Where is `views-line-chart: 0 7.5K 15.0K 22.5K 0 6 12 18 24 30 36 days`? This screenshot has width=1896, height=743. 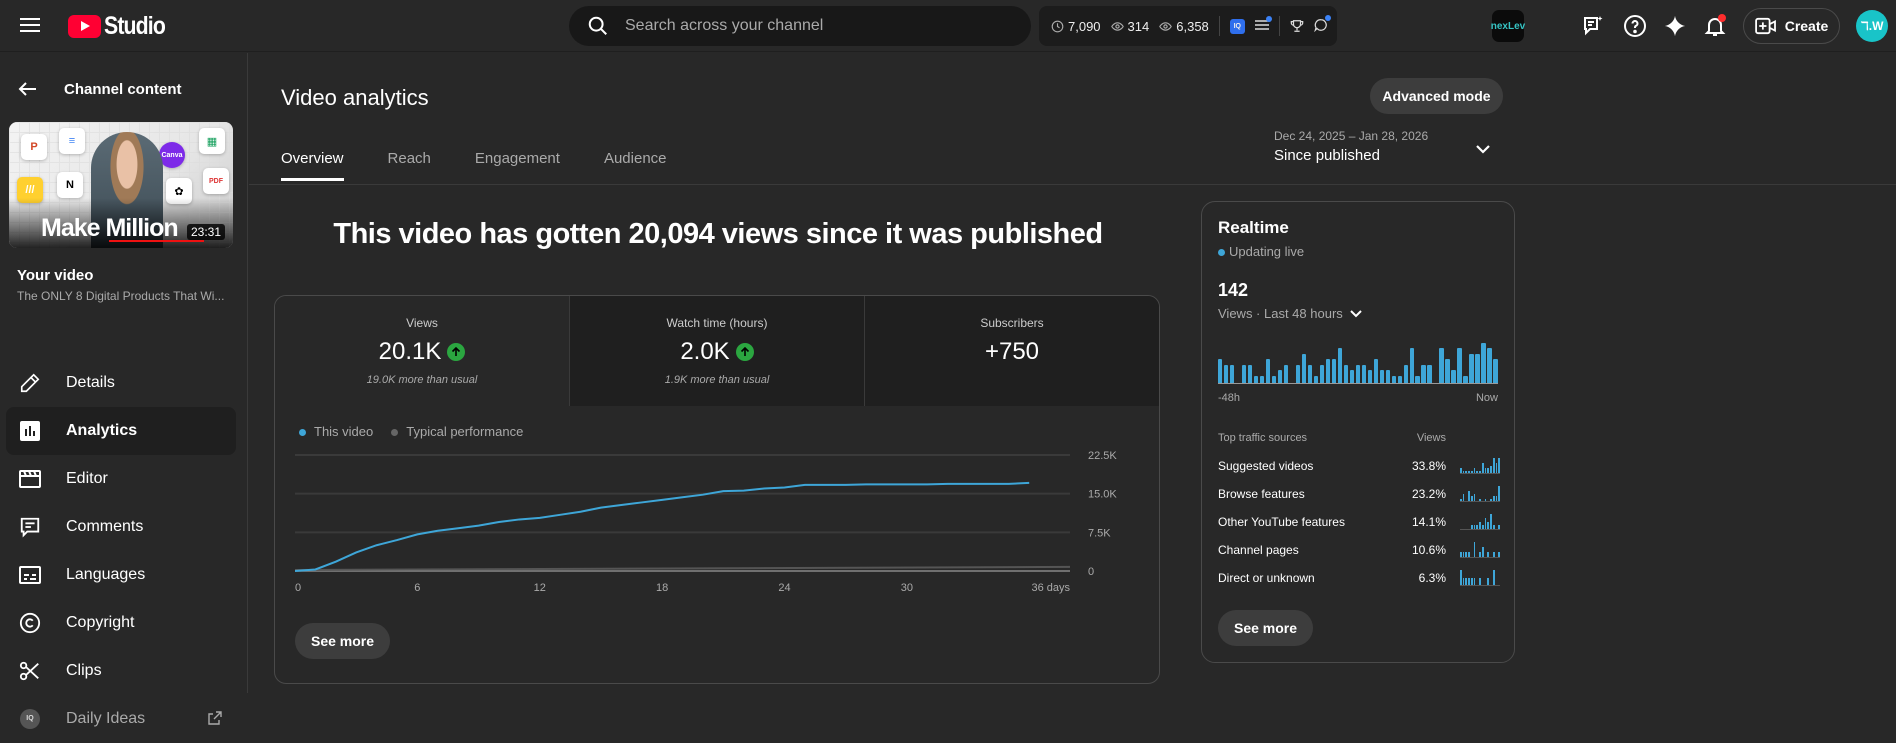
views-line-chart: 0 7.5K 15.0K 22.5K 0 6 12 18 24 30 36 days is located at coordinates (725, 531).